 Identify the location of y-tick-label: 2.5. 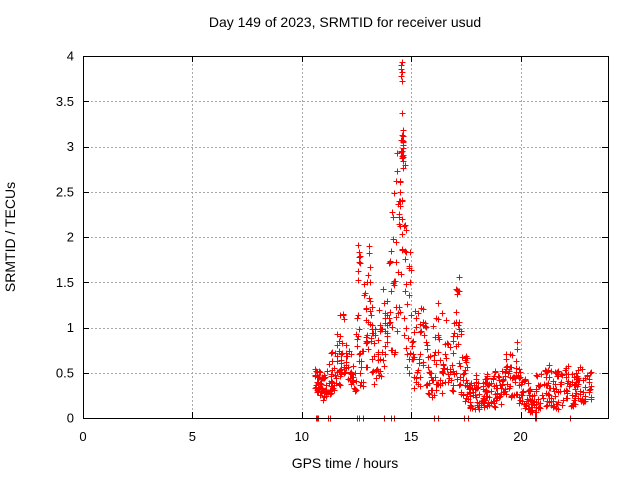
(65, 191).